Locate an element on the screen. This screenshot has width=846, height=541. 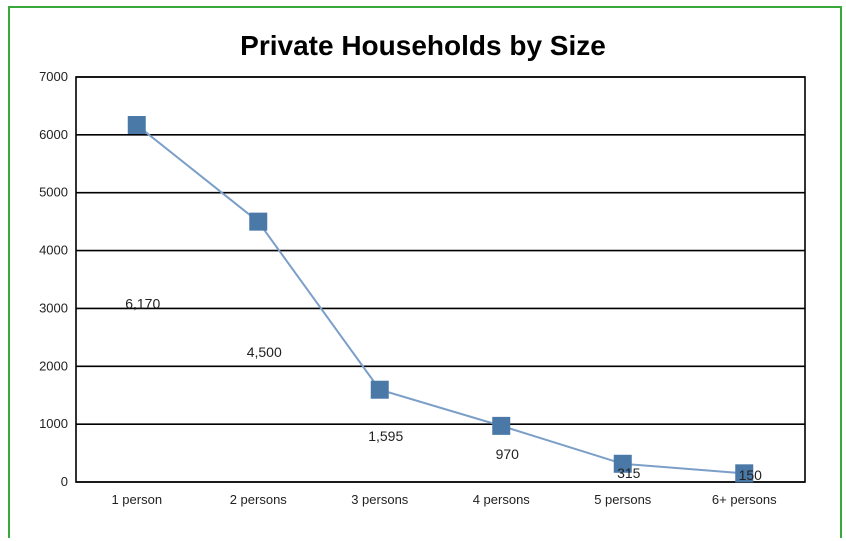
y-tick-label: 3000 is located at coordinates (53, 307).